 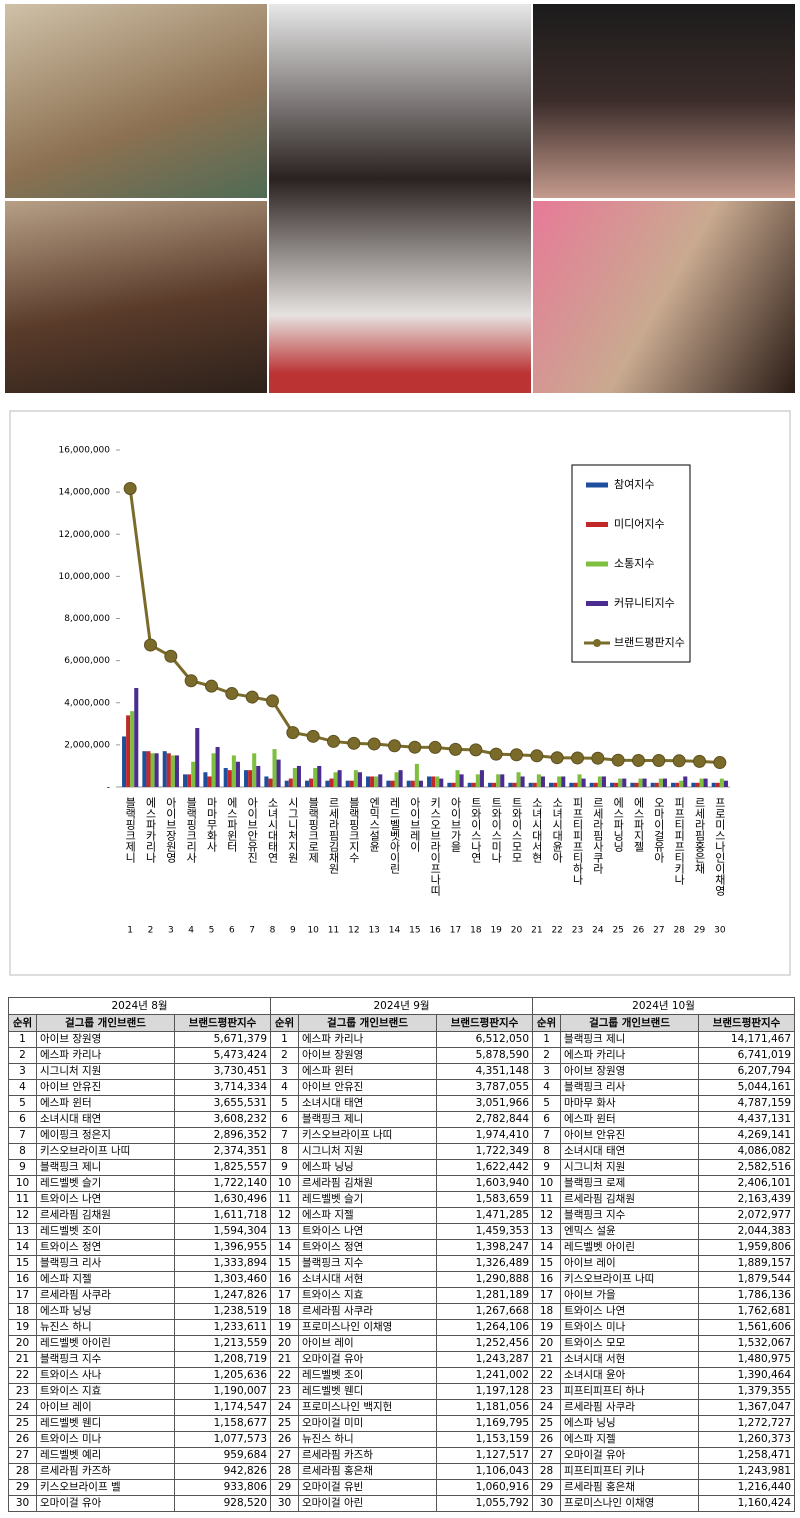 What do you see at coordinates (105, 1103) in the screenshot?
I see `brand-name: 에스파 윈터` at bounding box center [105, 1103].